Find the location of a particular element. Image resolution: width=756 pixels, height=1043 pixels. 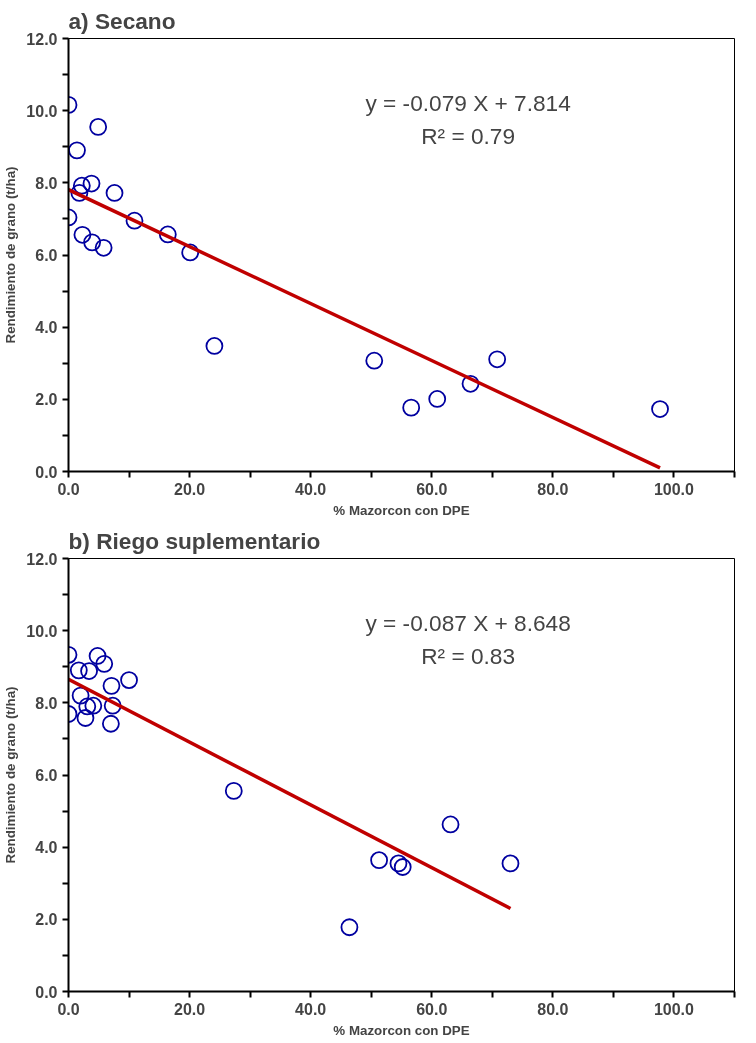

annotation: R² = 0.83 is located at coordinates (468, 655).